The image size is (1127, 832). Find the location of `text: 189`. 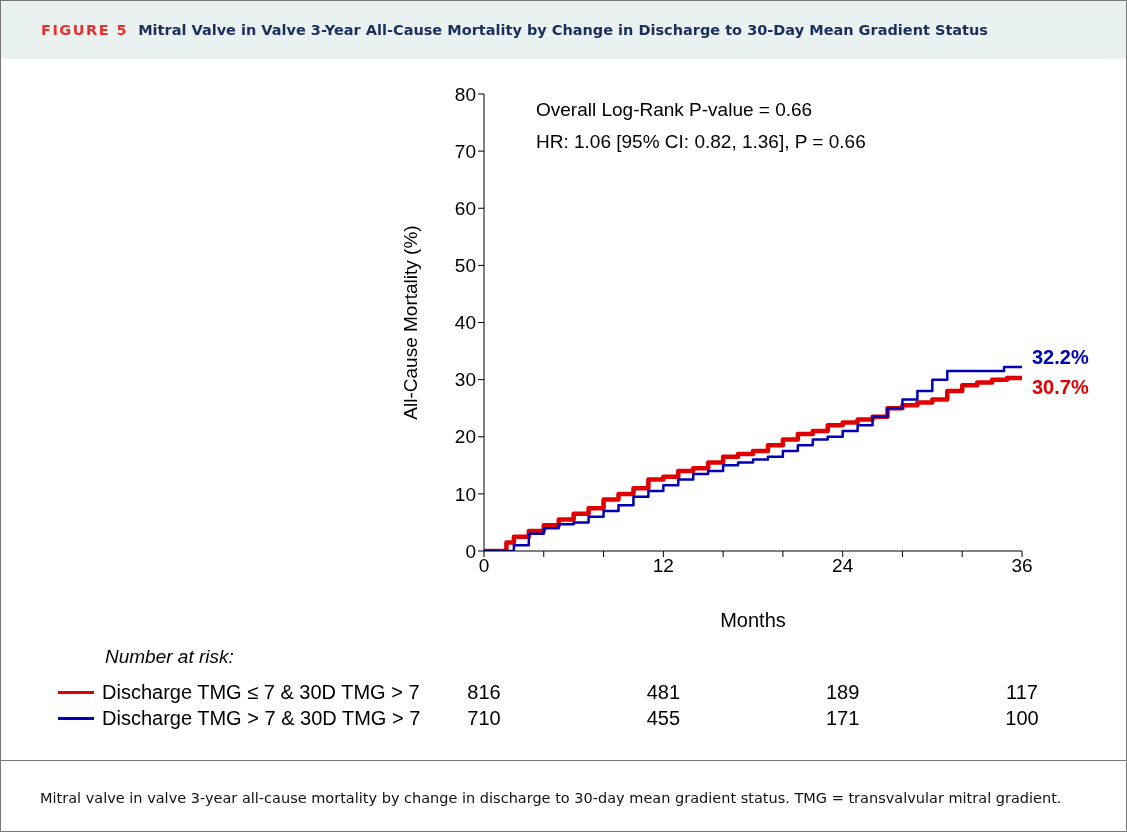

text: 189 is located at coordinates (842, 692).